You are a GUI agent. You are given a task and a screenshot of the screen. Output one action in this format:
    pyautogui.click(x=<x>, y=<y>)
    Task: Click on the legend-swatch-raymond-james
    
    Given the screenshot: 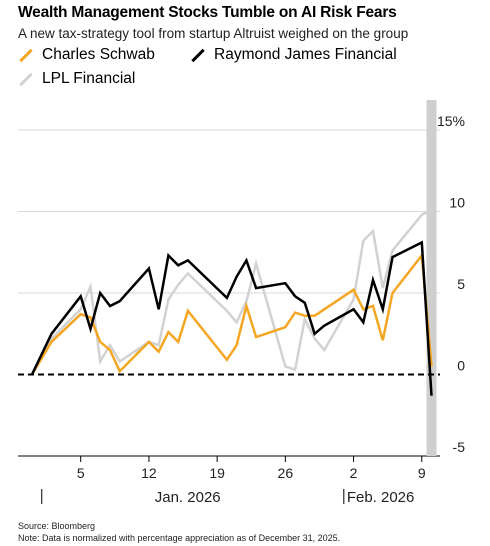 What is the action you would take?
    pyautogui.click(x=198, y=55)
    